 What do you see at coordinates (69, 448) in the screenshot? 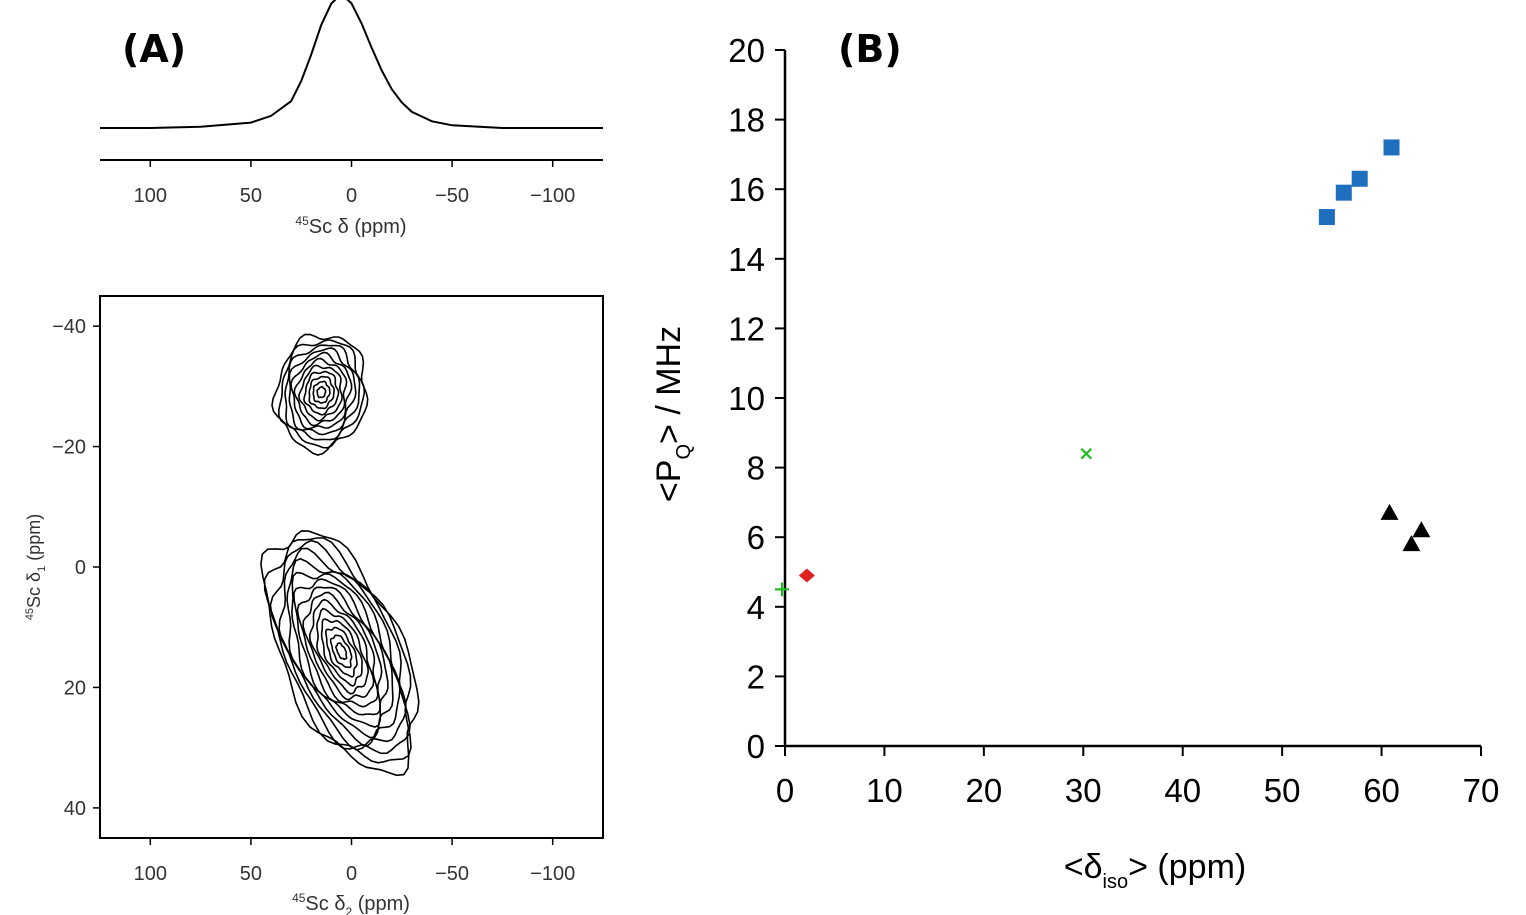
I see `spectrum-2d-y-tick-label: −20` at bounding box center [69, 448].